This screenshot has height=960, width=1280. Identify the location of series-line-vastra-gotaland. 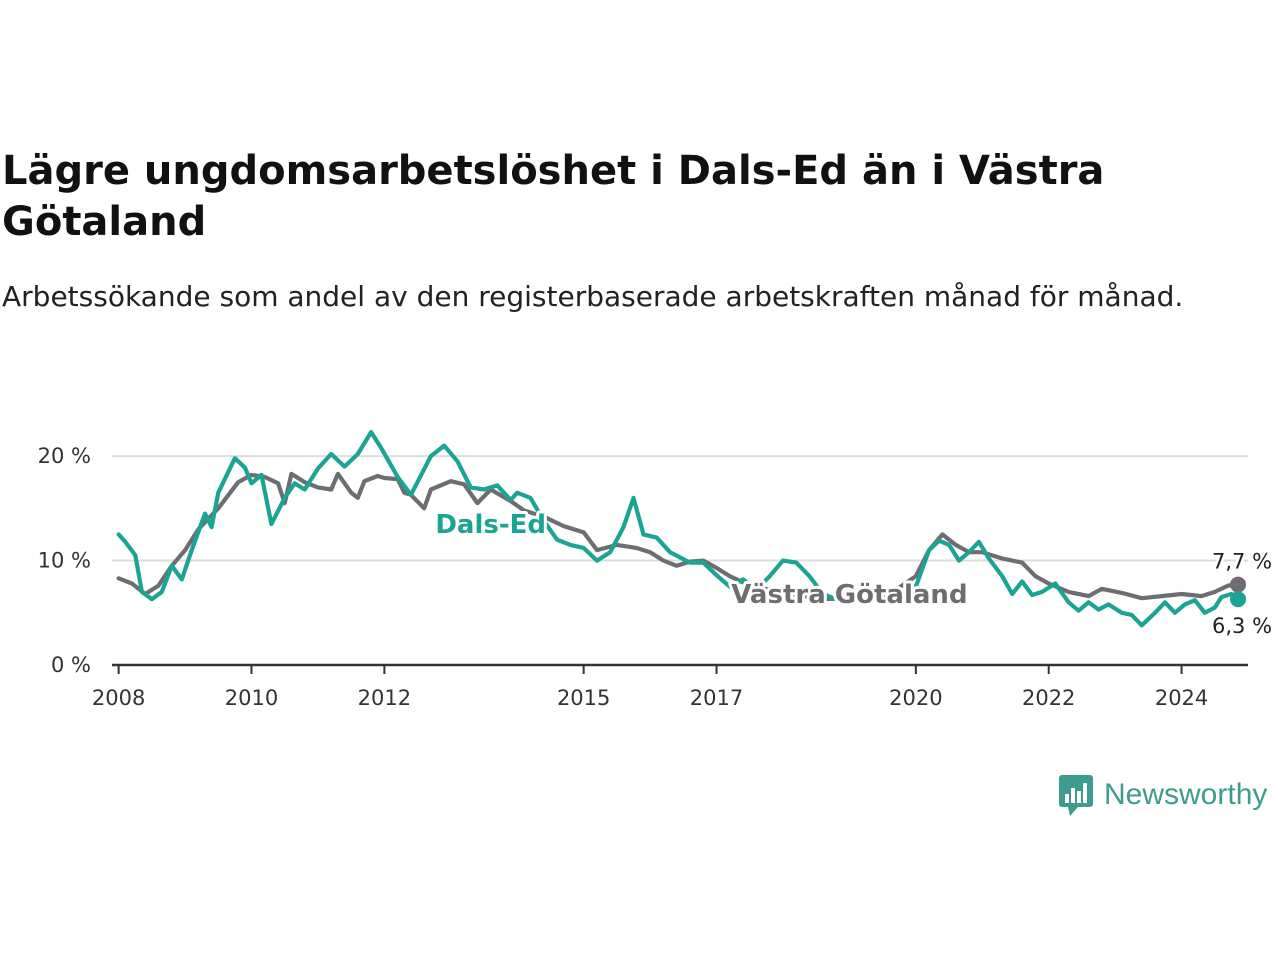
(678, 536).